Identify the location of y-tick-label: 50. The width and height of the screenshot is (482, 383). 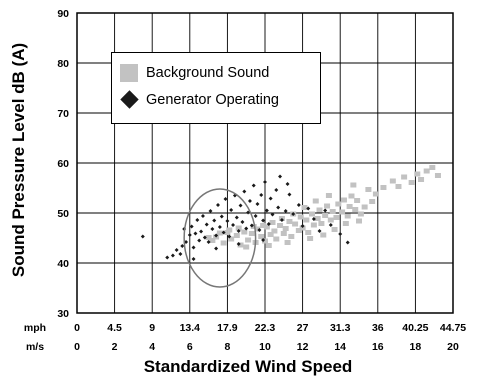
(63, 214).